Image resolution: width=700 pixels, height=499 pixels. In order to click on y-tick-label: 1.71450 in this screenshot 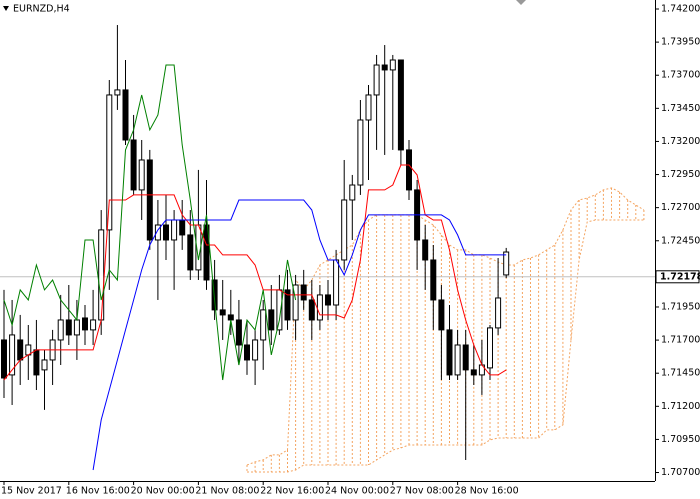, I will do `click(680, 373)`.